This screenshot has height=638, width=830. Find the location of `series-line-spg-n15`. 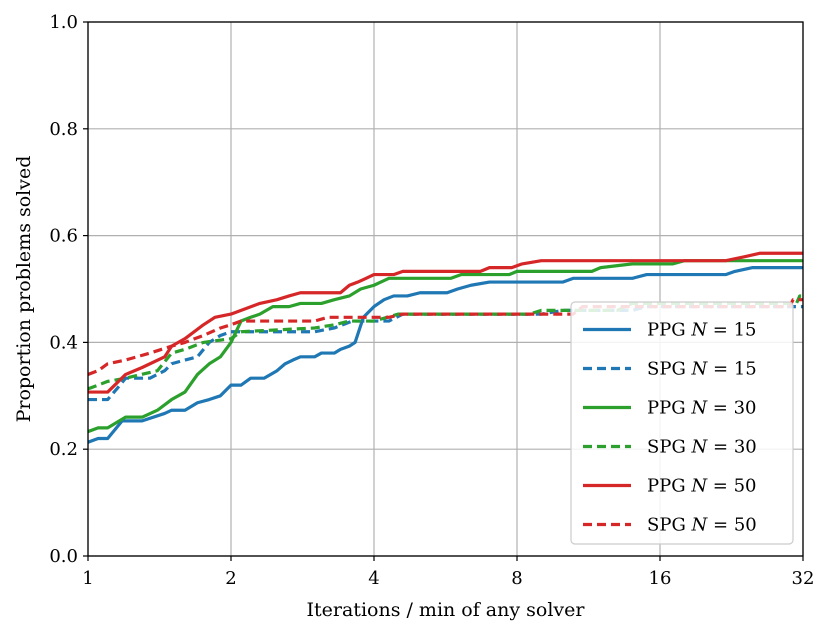

series-line-spg-n15 is located at coordinates (445, 353).